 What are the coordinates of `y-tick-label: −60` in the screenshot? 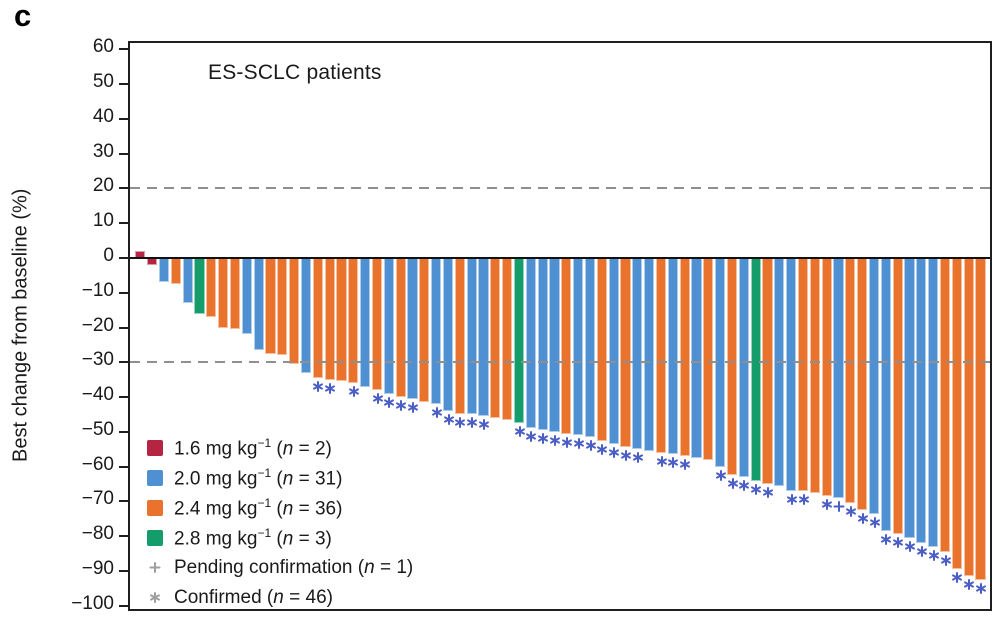 It's located at (97, 464).